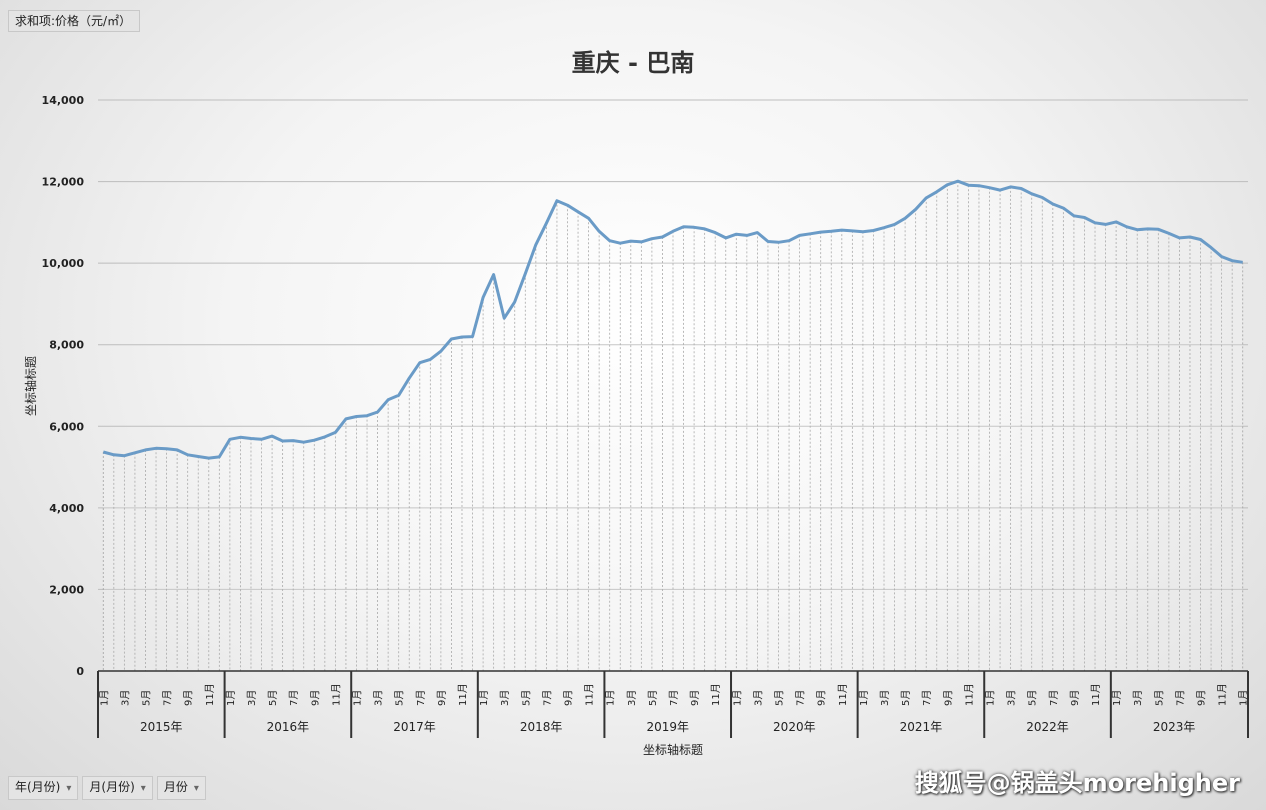 Image resolution: width=1266 pixels, height=810 pixels. What do you see at coordinates (63, 100) in the screenshot?
I see `y-tick-label: 14,000` at bounding box center [63, 100].